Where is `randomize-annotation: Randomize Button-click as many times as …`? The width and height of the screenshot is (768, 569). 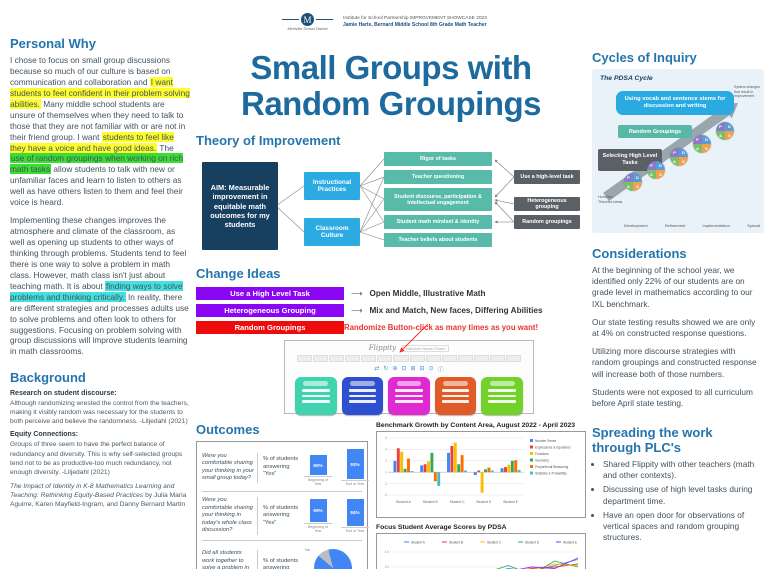
randomize-annotation: Randomize Button-click as many times as … is located at coordinates (441, 328).